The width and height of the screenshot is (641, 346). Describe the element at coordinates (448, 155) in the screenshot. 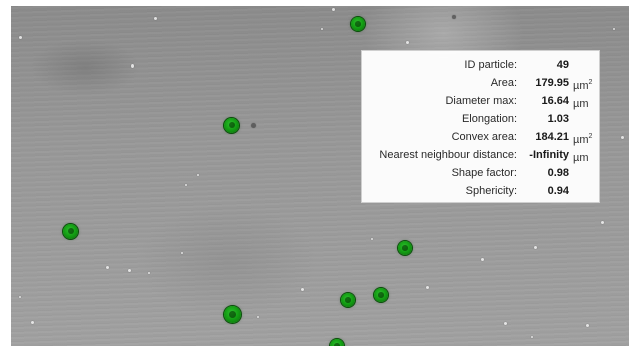

I see `info-label: Nearest neighbour distance:` at that location.